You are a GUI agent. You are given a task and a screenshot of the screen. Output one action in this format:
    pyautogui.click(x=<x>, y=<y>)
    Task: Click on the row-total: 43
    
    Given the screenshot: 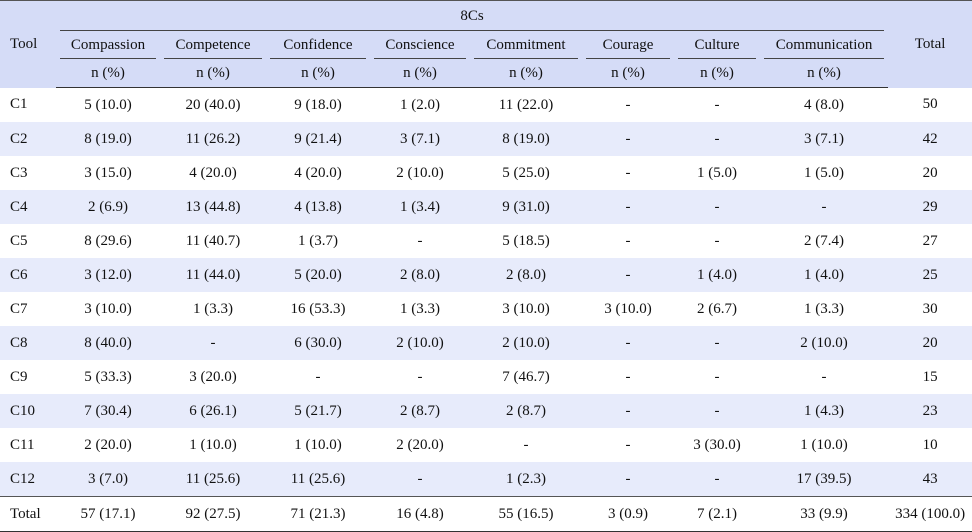 What is the action you would take?
    pyautogui.click(x=930, y=478)
    